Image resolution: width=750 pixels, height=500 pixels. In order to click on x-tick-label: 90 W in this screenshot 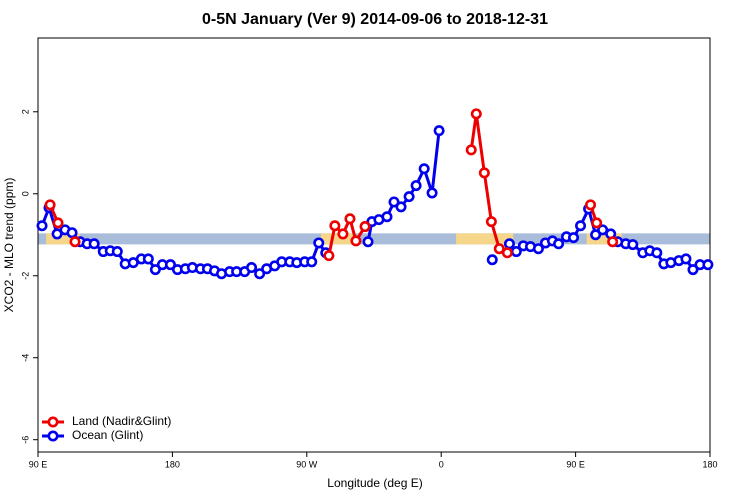, I will do `click(307, 464)`.